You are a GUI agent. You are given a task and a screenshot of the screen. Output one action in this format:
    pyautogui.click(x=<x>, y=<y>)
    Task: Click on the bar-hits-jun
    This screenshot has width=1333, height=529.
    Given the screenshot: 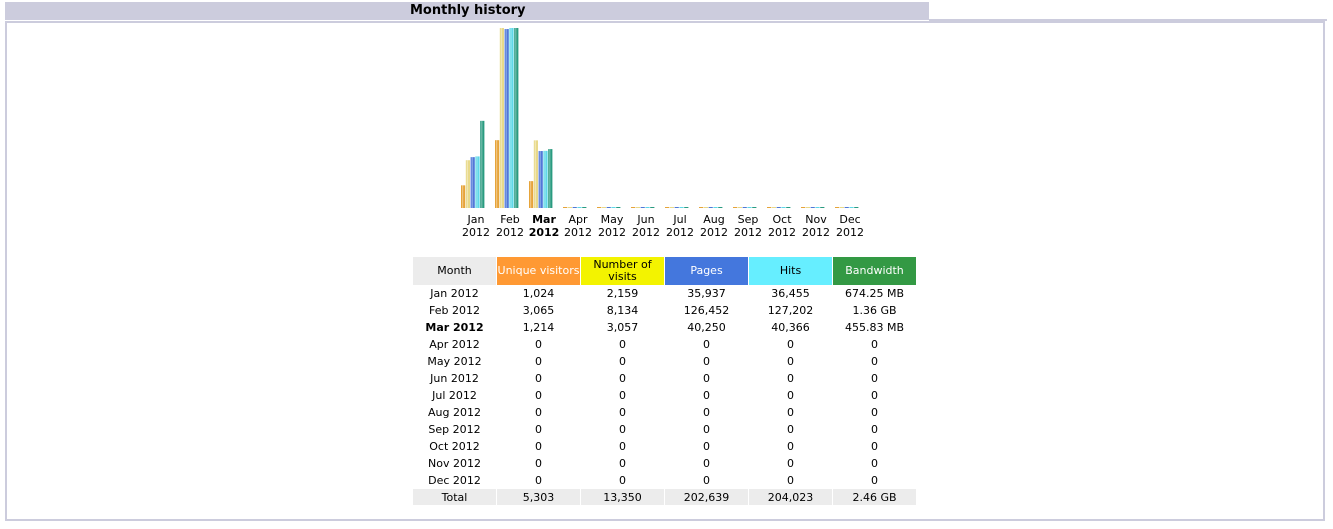 What is the action you would take?
    pyautogui.click(x=647, y=207)
    